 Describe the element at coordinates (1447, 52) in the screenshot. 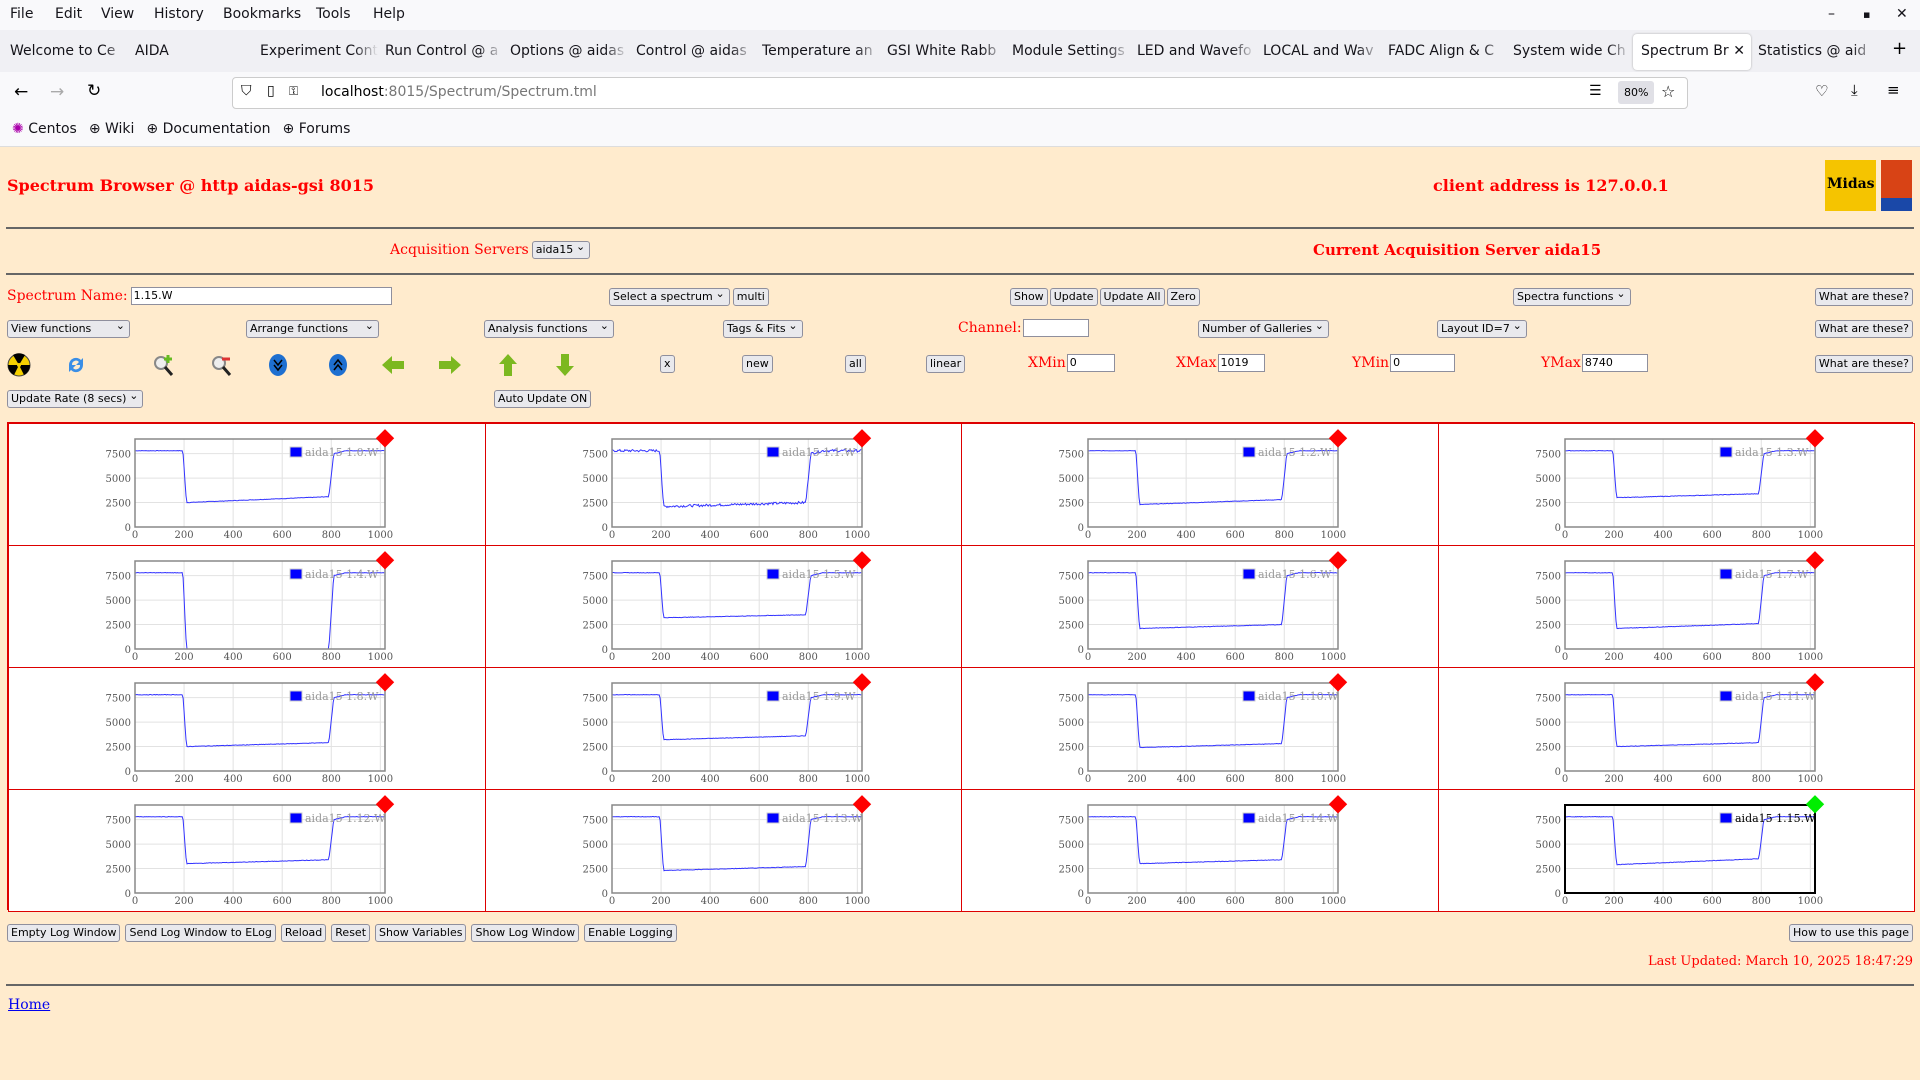

I see `browser-tab: FADC Align & C` at that location.